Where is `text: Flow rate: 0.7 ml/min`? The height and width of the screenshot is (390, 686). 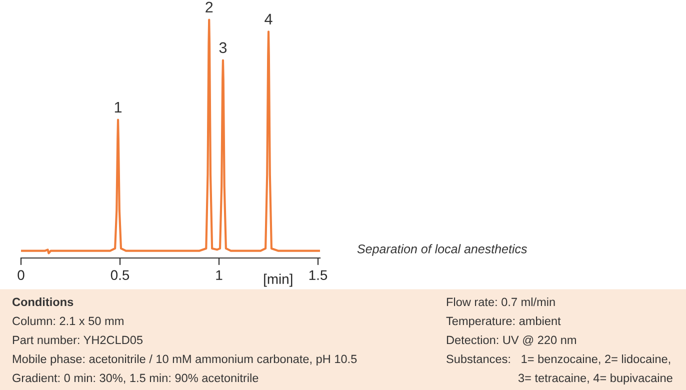
text: Flow rate: 0.7 ml/min is located at coordinates (500, 301).